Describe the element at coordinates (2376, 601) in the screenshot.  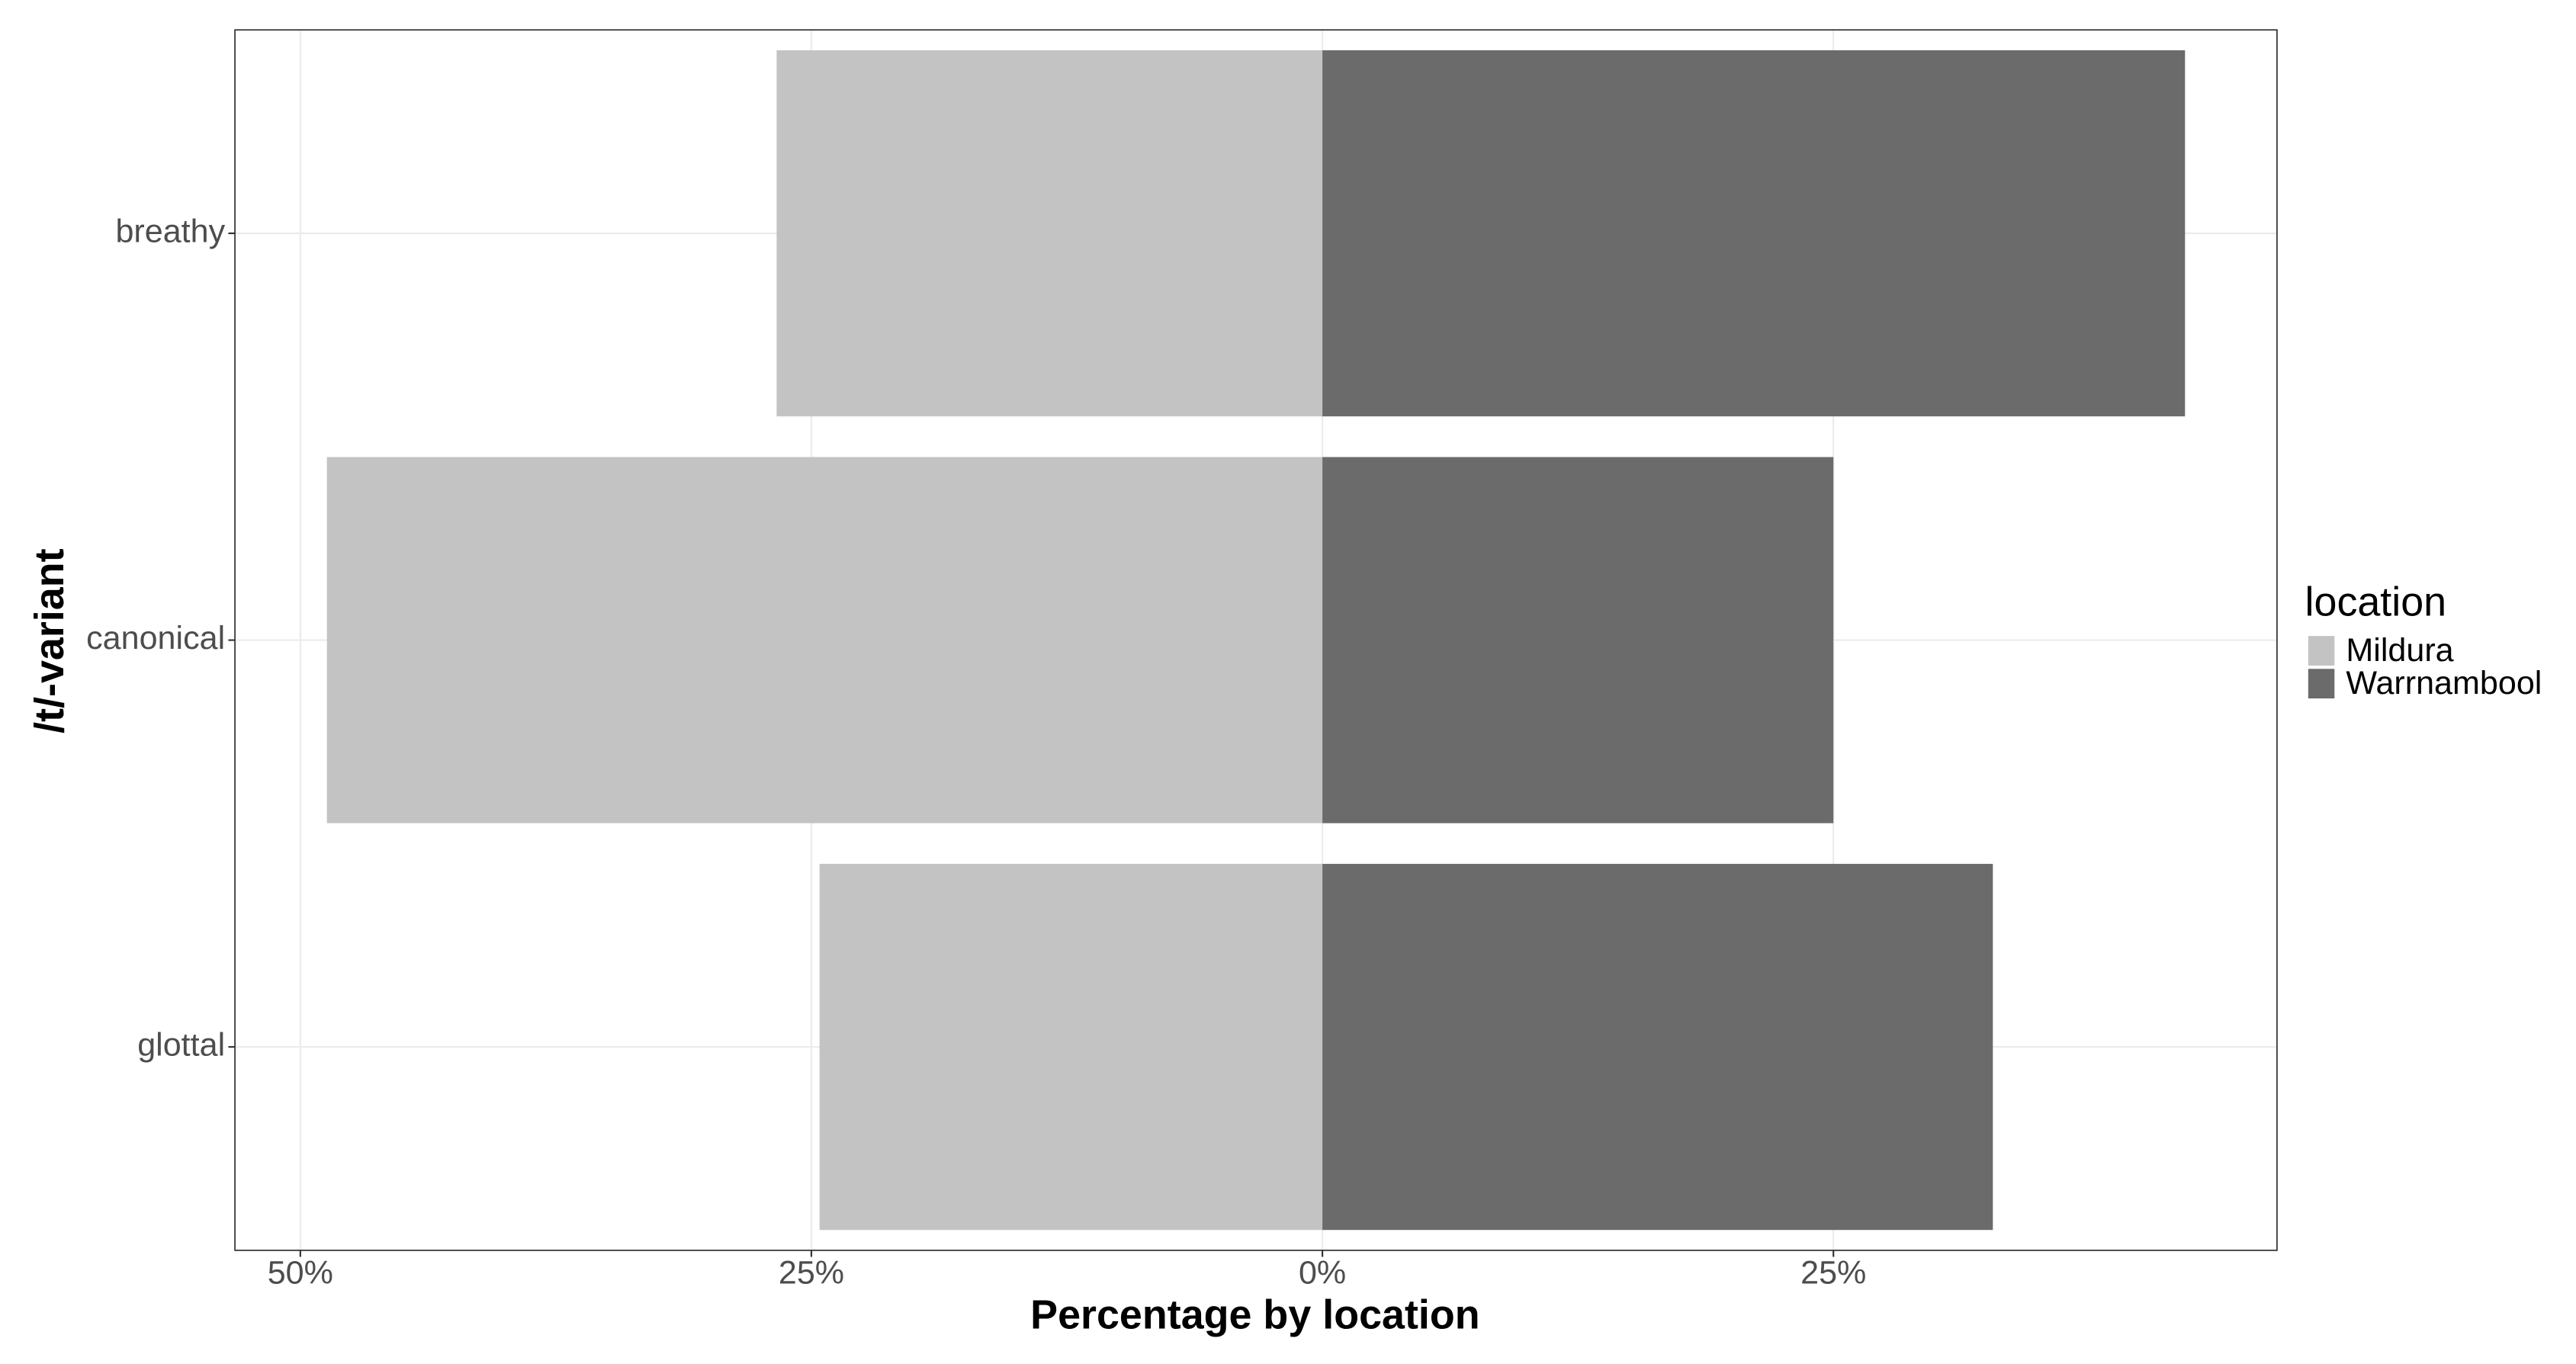
I see `legend-title: location` at that location.